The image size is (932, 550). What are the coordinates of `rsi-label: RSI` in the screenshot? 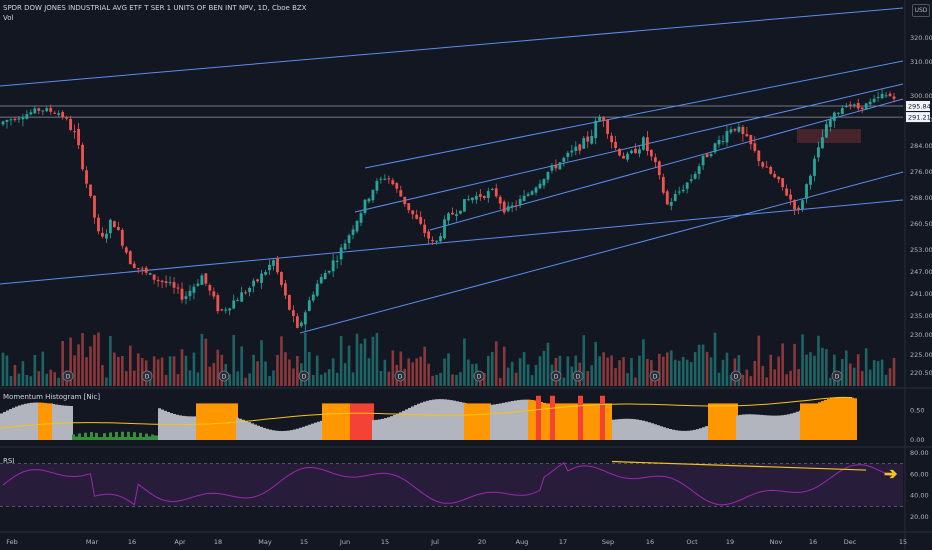 It's located at (9, 461).